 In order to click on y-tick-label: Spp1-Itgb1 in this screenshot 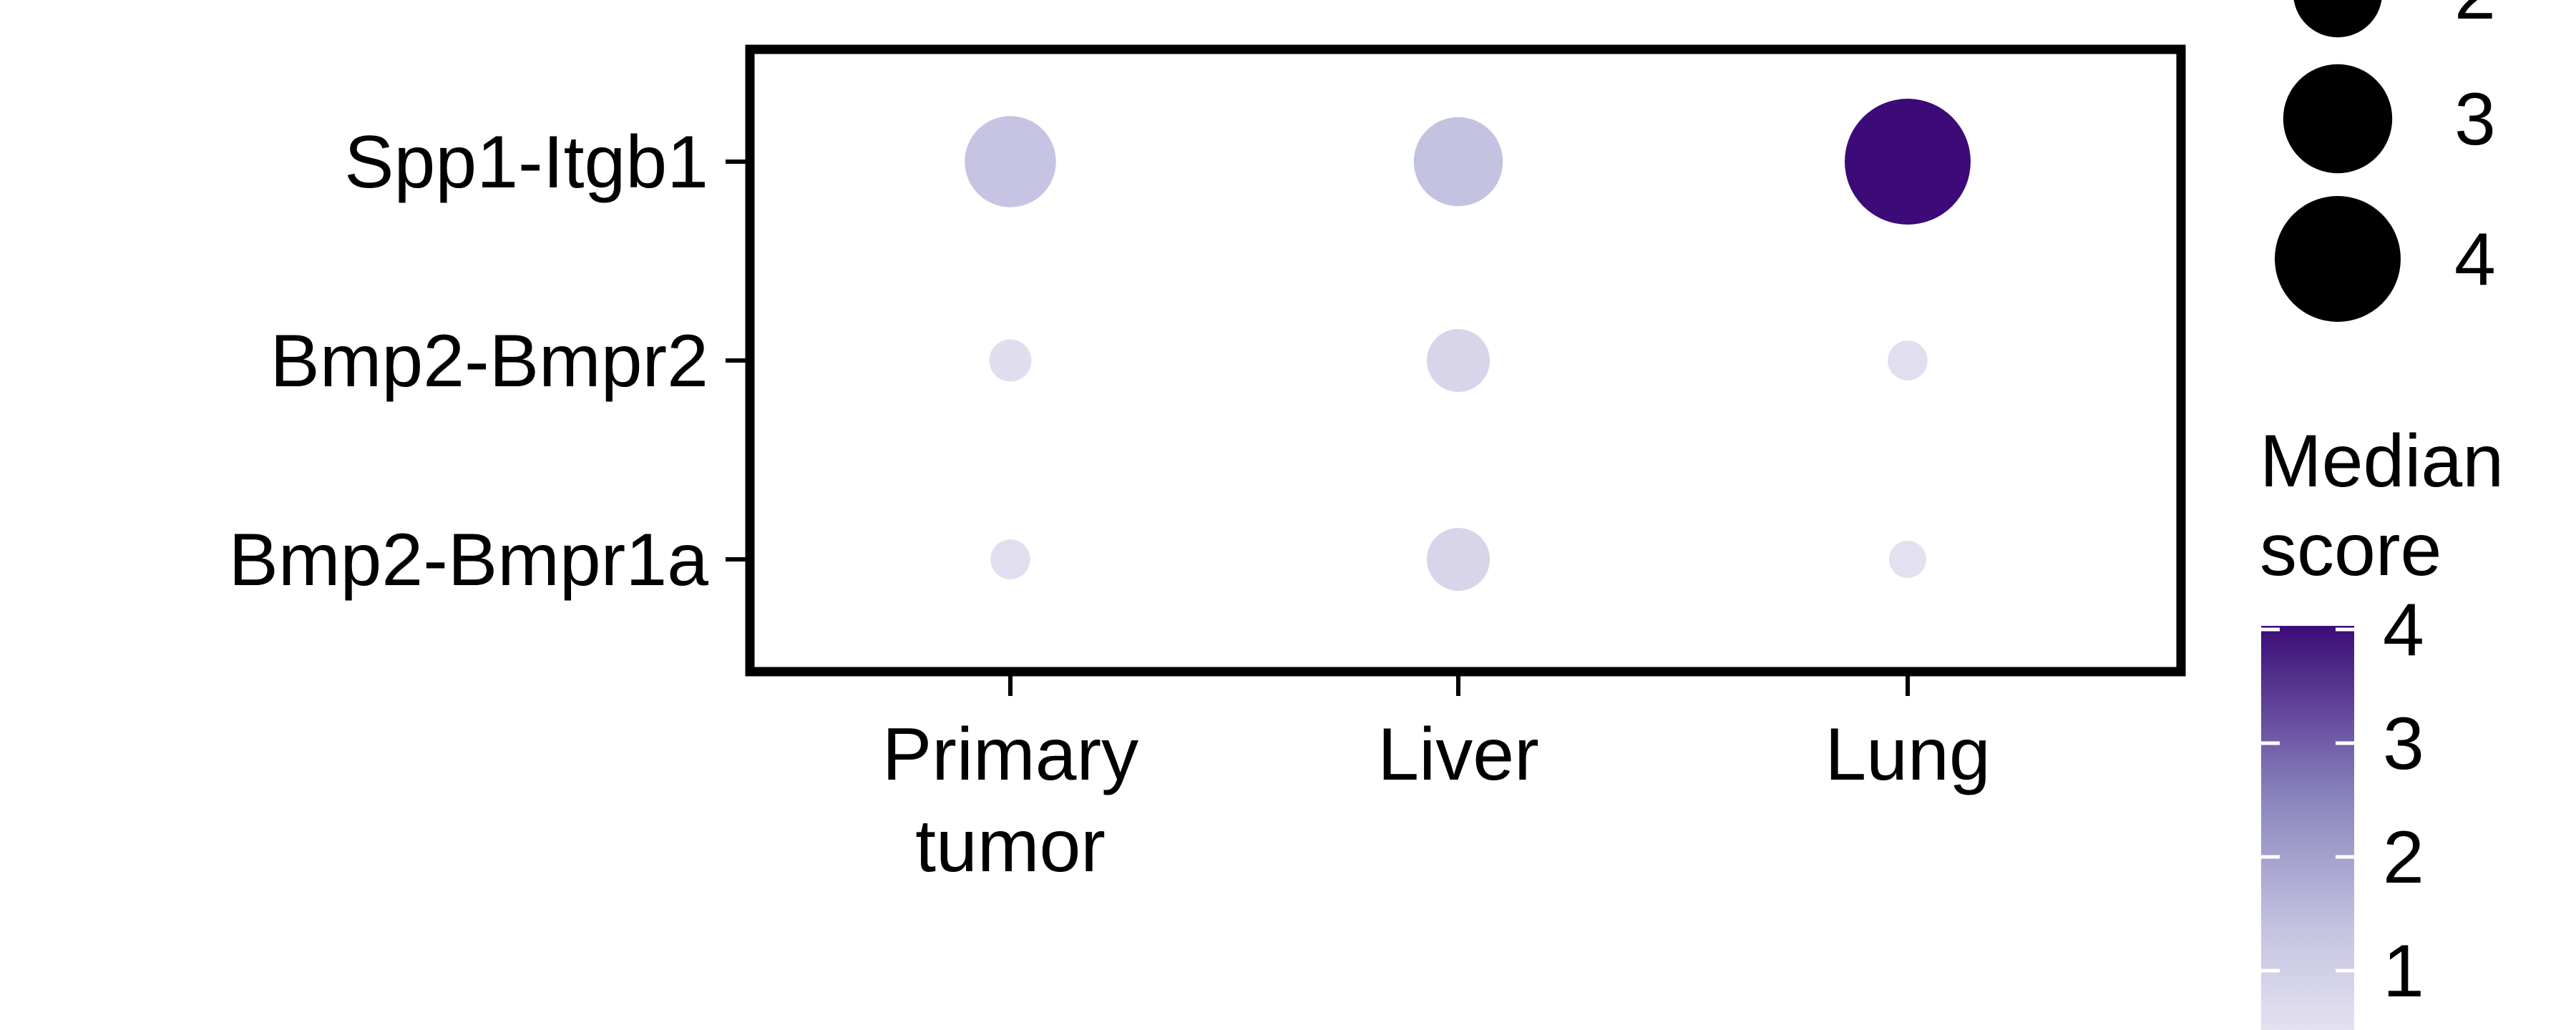, I will do `click(526, 162)`.